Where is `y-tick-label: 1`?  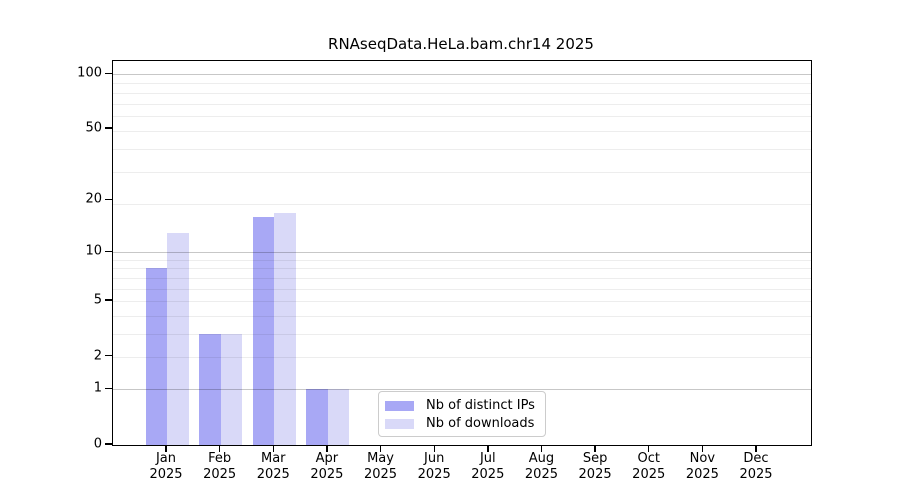 y-tick-label: 1 is located at coordinates (97, 388).